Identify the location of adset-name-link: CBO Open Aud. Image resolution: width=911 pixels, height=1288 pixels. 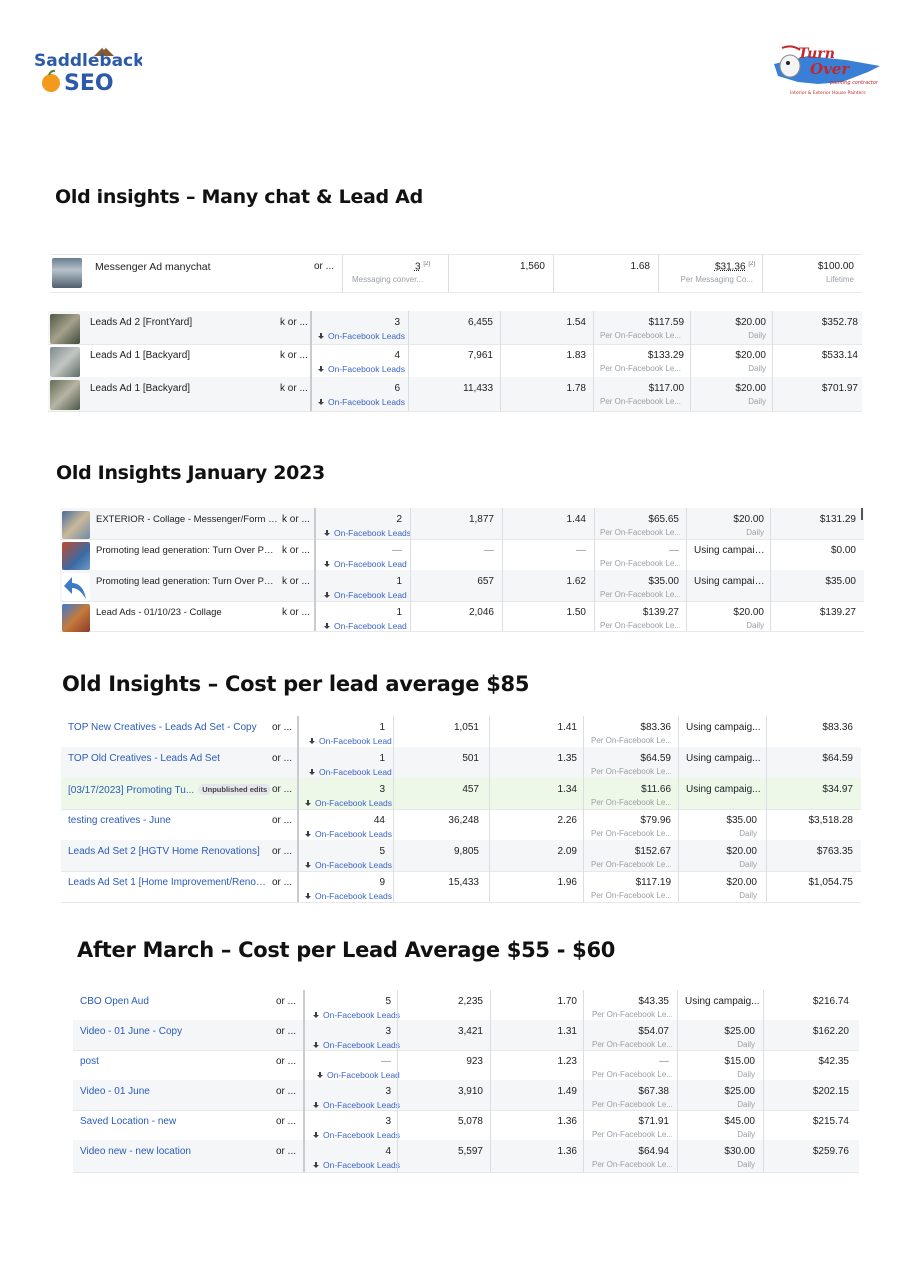
(114, 1001).